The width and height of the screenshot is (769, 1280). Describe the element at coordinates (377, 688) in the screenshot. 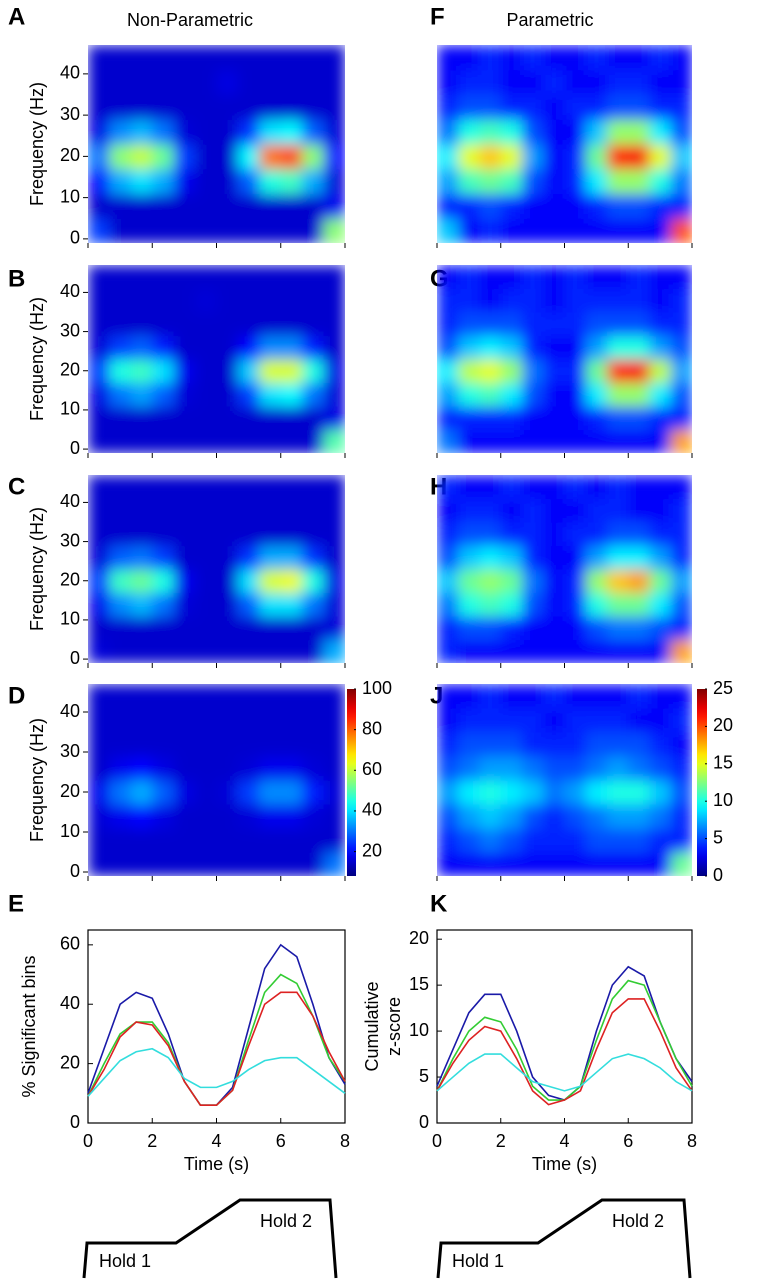

I see `colorbar-tick-label: 100` at that location.